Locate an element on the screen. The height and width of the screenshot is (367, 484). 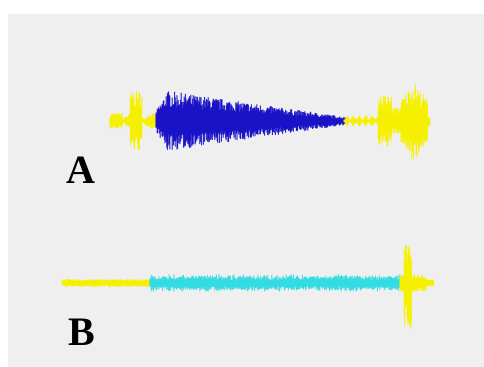
waveform-a is located at coordinates (270, 122).